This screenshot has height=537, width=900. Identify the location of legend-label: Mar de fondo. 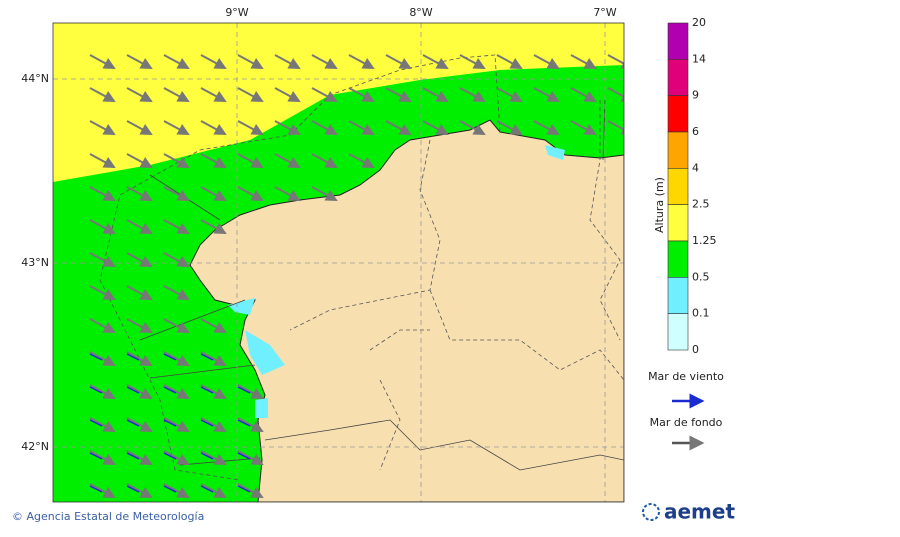
(686, 422).